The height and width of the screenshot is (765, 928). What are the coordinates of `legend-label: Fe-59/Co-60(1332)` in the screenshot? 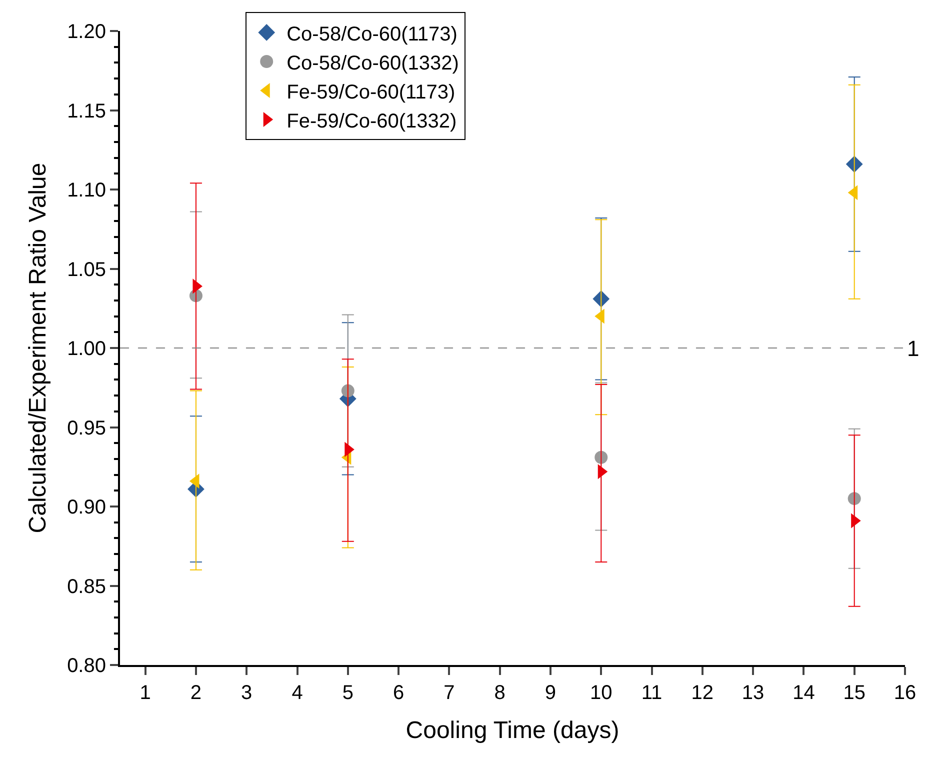 It's located at (371, 121).